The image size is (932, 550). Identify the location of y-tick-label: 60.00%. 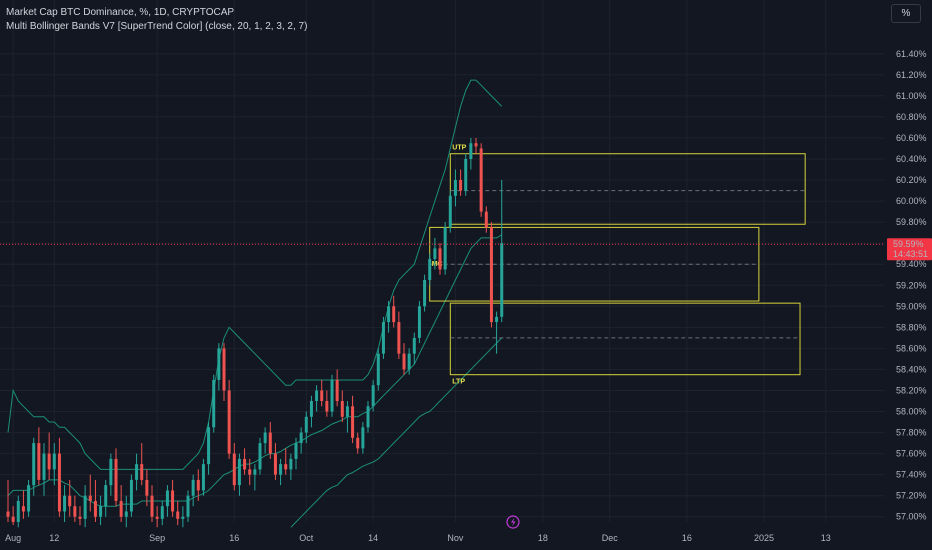
(911, 201).